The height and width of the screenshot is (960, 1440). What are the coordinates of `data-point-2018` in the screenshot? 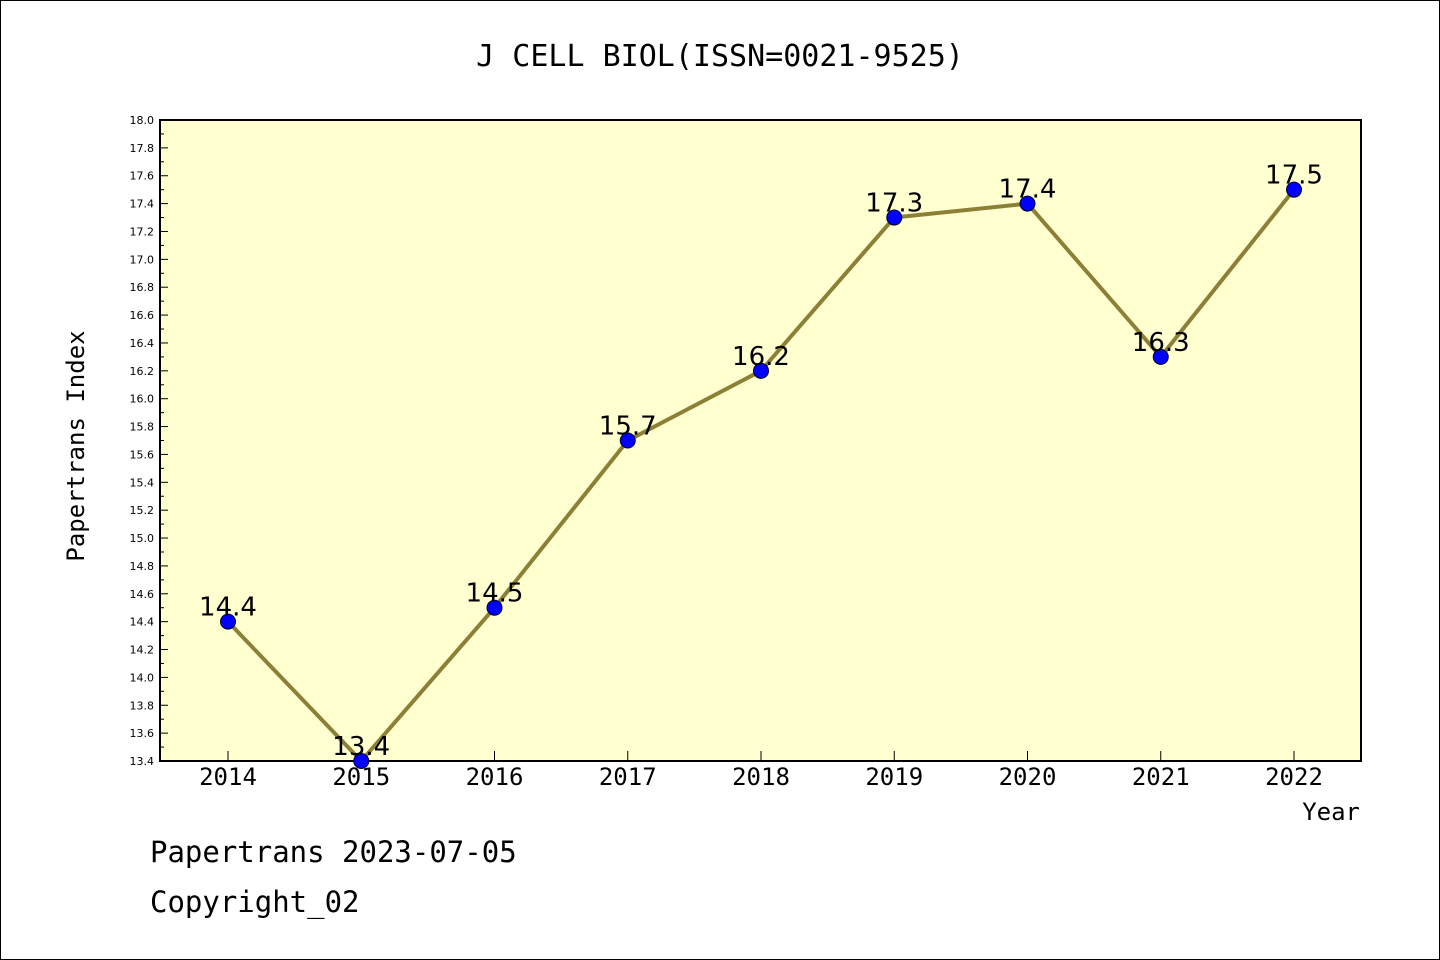 It's located at (761, 370).